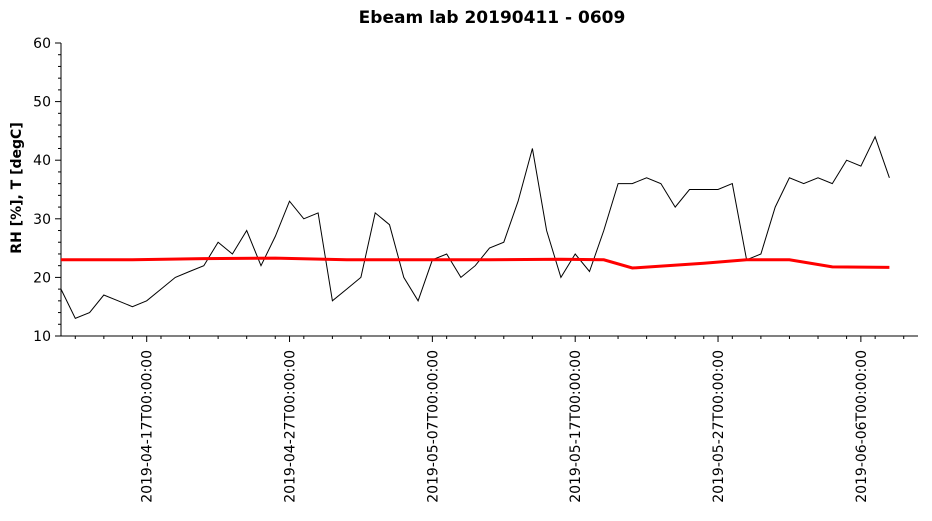 The image size is (932, 521). Describe the element at coordinates (42, 220) in the screenshot. I see `y-tick-label: 30` at that location.